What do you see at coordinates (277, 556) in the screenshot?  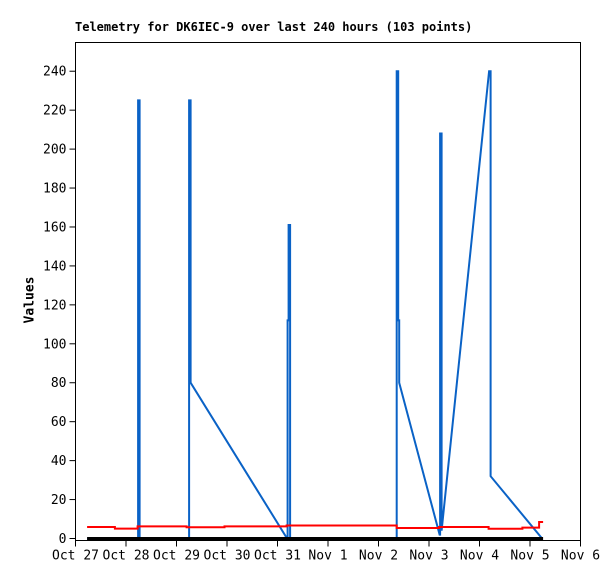 I see `x-tick-label: Oct 31` at bounding box center [277, 556].